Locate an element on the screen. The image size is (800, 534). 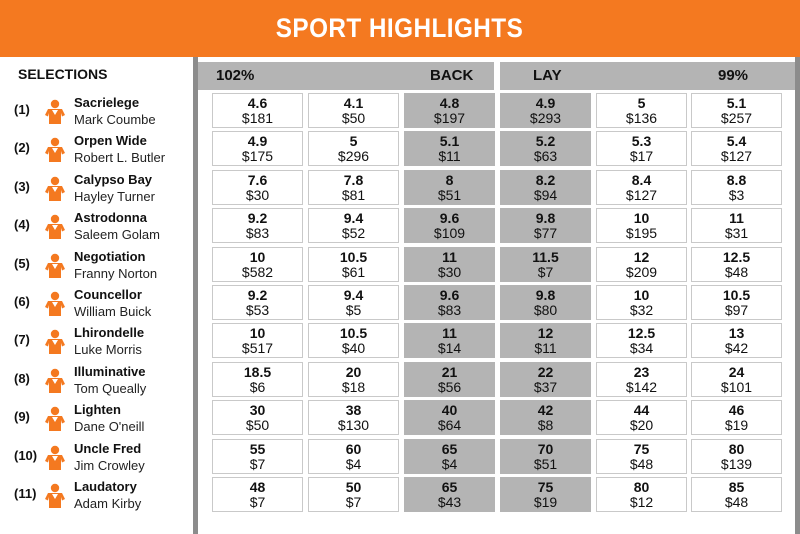
stake-amount: $77 is located at coordinates (545, 233).